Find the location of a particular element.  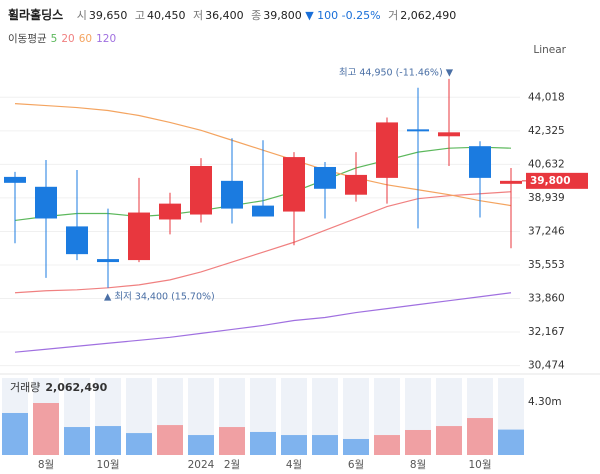

low-label: 저 is located at coordinates (198, 15).